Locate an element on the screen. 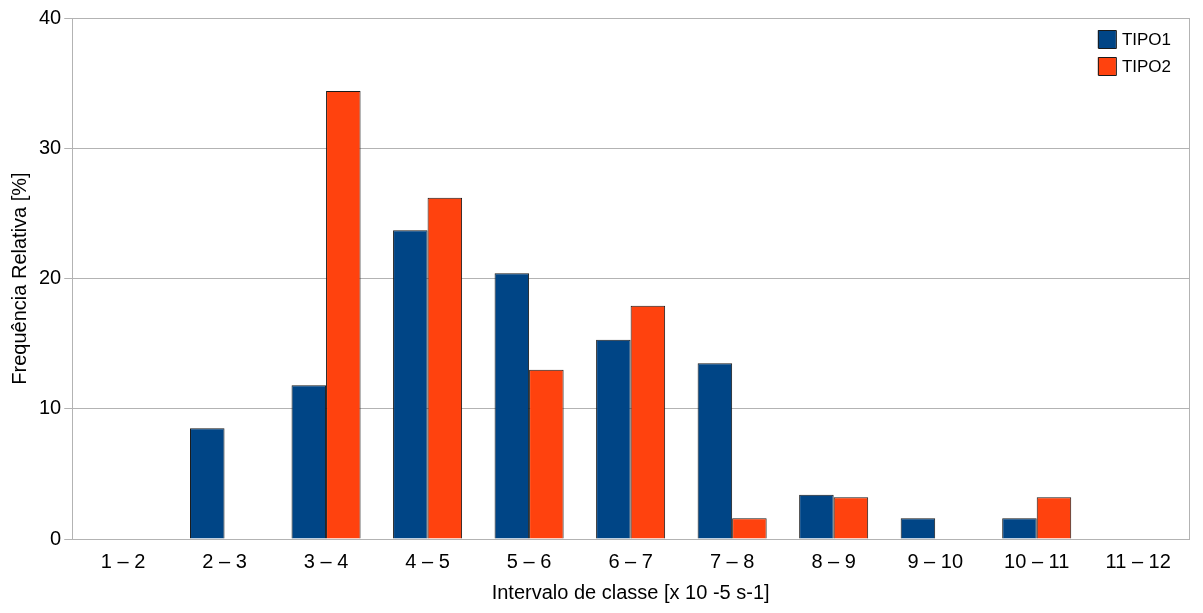 The width and height of the screenshot is (1203, 613). y-tick-label: 30 is located at coordinates (50, 146).